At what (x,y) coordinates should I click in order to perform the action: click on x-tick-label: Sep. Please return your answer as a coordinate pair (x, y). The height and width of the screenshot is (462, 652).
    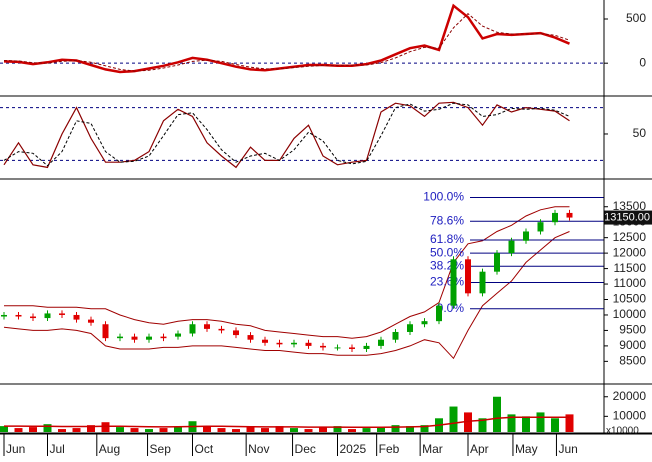
    Looking at the image, I should click on (161, 449).